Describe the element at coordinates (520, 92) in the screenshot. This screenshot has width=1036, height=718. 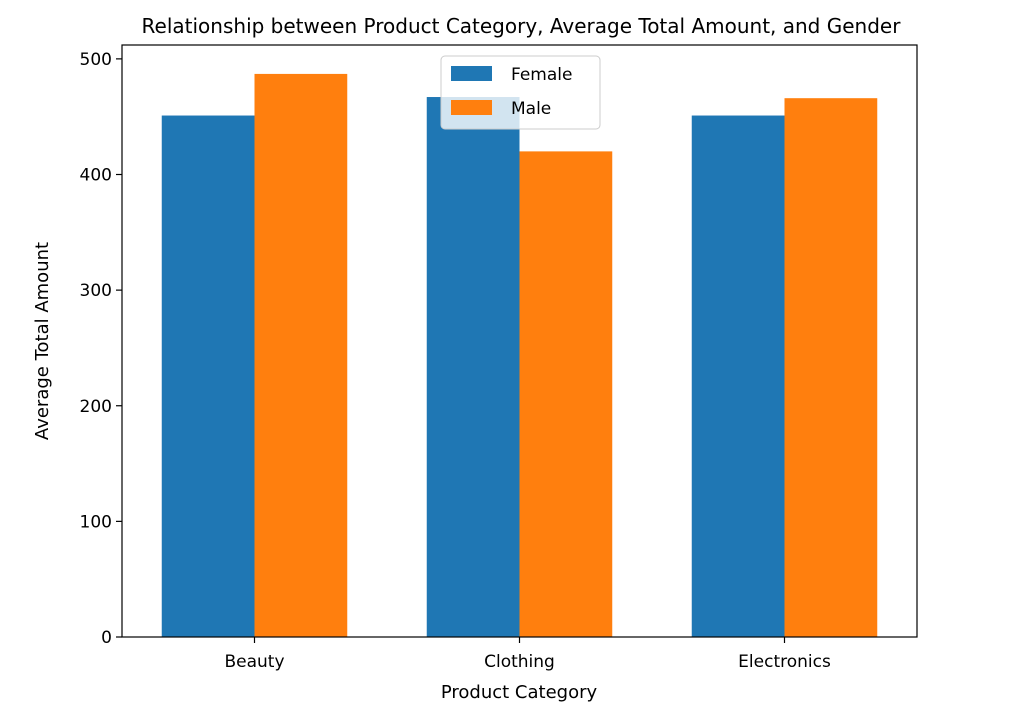
I see `legend: Female Male` at that location.